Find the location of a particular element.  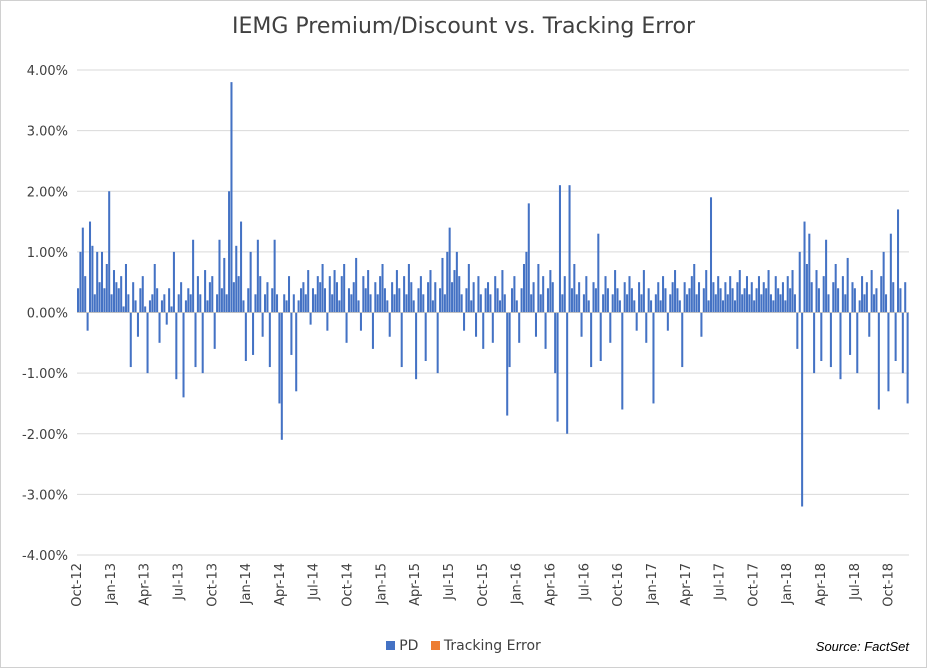

legend-item-tracking-error: Tracking Error is located at coordinates (485, 646).